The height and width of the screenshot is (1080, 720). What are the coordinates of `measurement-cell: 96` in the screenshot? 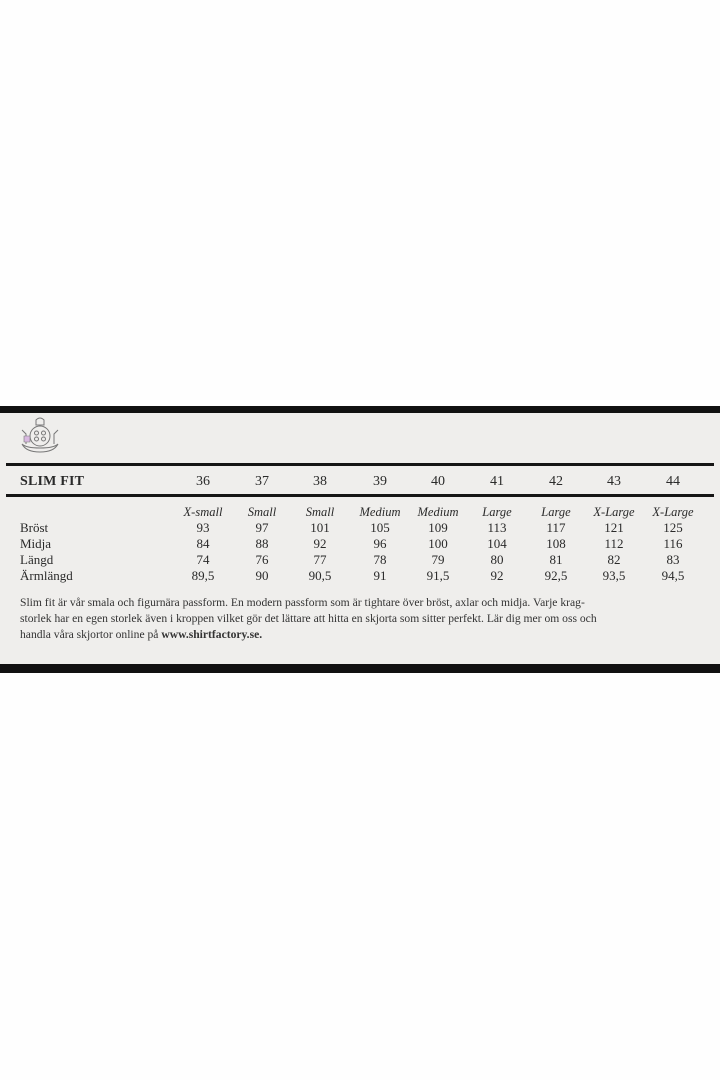 It's located at (380, 543).